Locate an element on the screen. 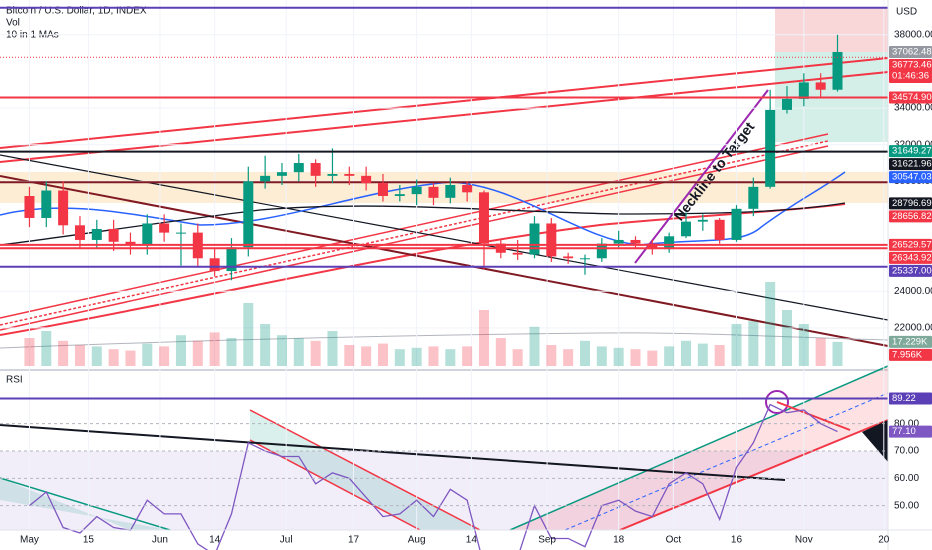 The image size is (932, 550). countdown: 01:46:36 is located at coordinates (910, 75).